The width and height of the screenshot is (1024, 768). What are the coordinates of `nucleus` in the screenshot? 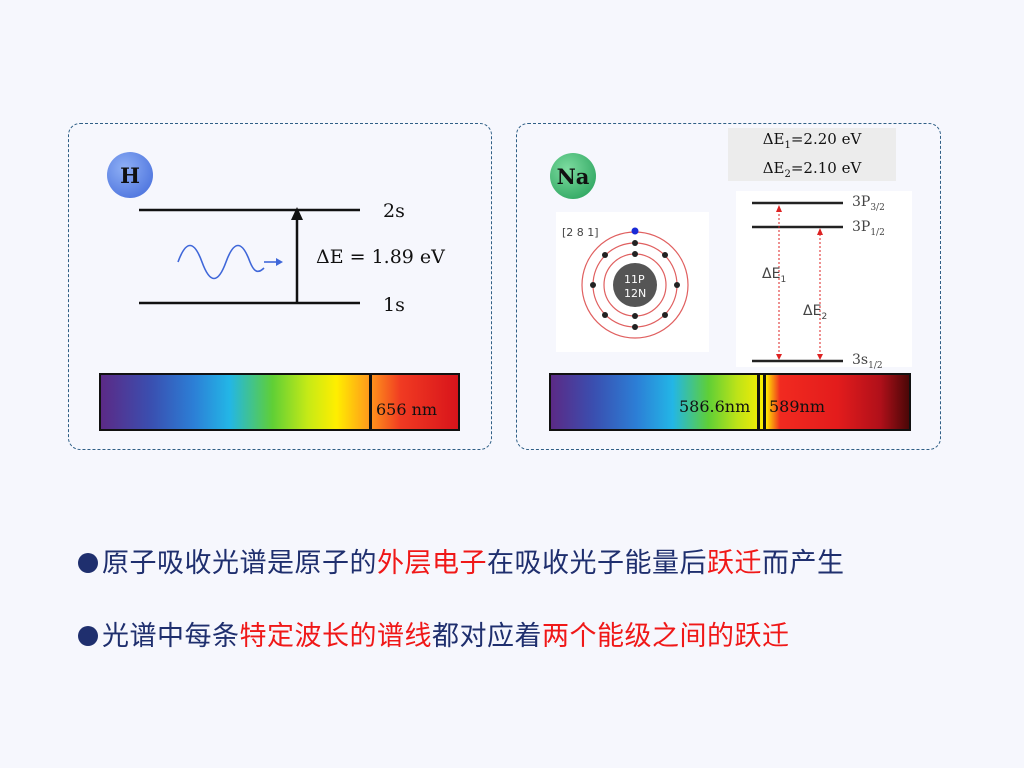 It's located at (635, 285).